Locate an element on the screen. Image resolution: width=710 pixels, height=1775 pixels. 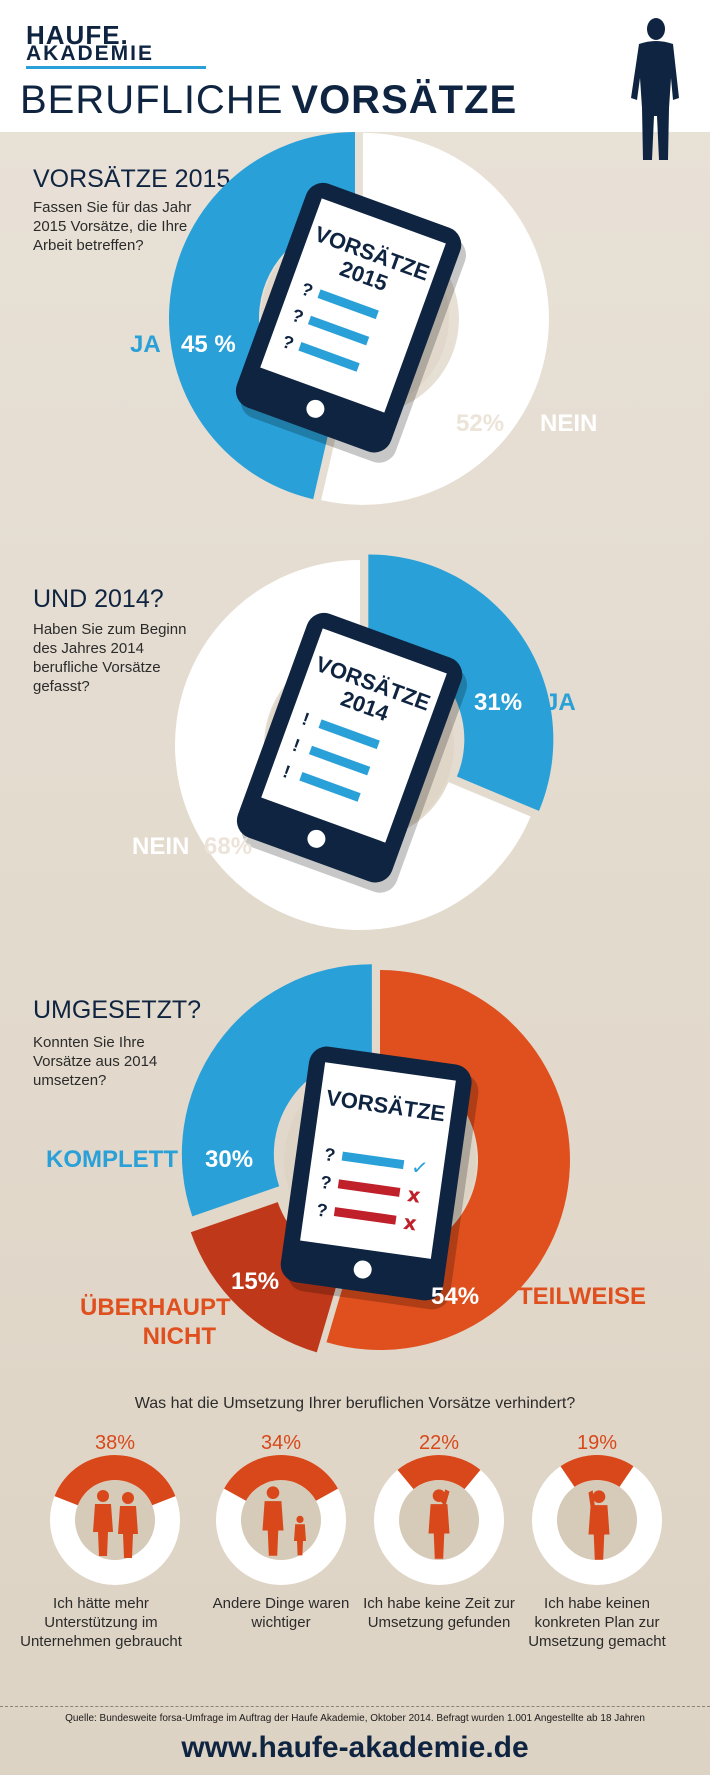
obstacle-label-2: Andere Dinge waren wichtiger is located at coordinates (281, 1613).